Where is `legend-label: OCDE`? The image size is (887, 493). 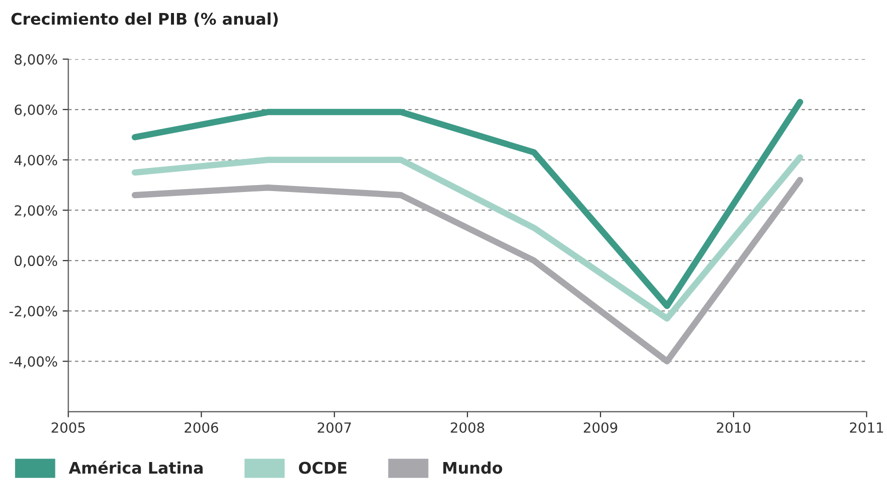
legend-label: OCDE is located at coordinates (322, 468).